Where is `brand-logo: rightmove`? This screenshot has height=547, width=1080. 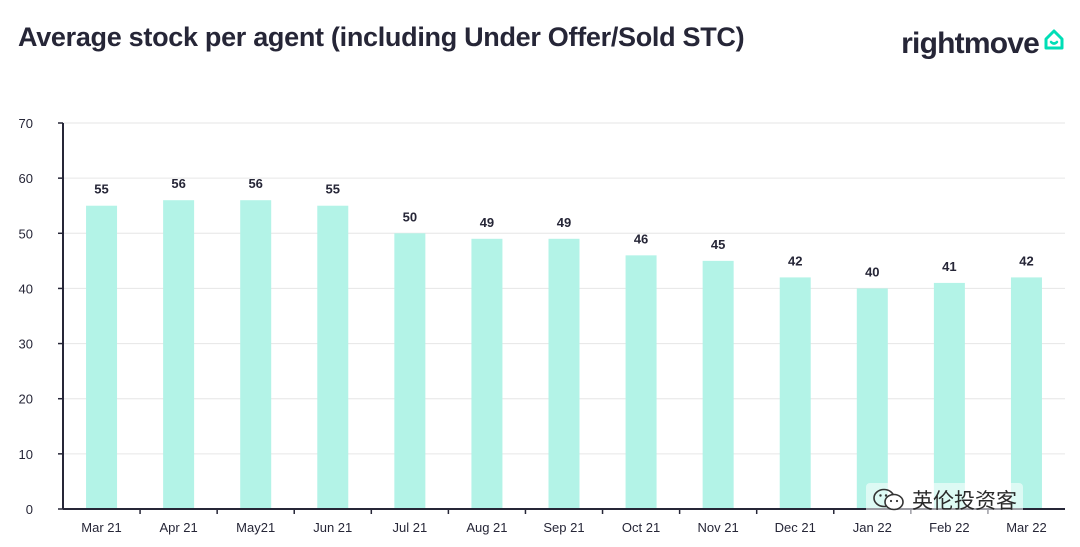
brand-logo: rightmove is located at coordinates (983, 44).